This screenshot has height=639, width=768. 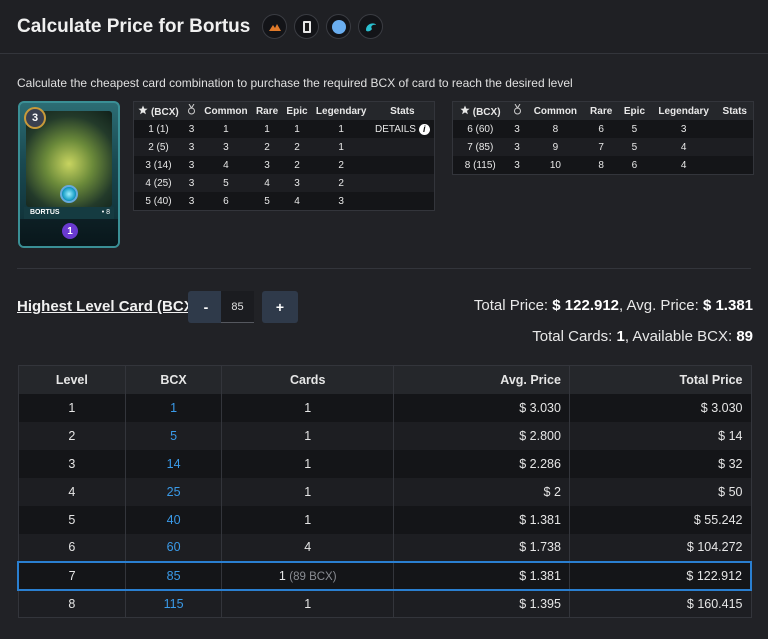 I want to click on section-divider, so click(x=384, y=268).